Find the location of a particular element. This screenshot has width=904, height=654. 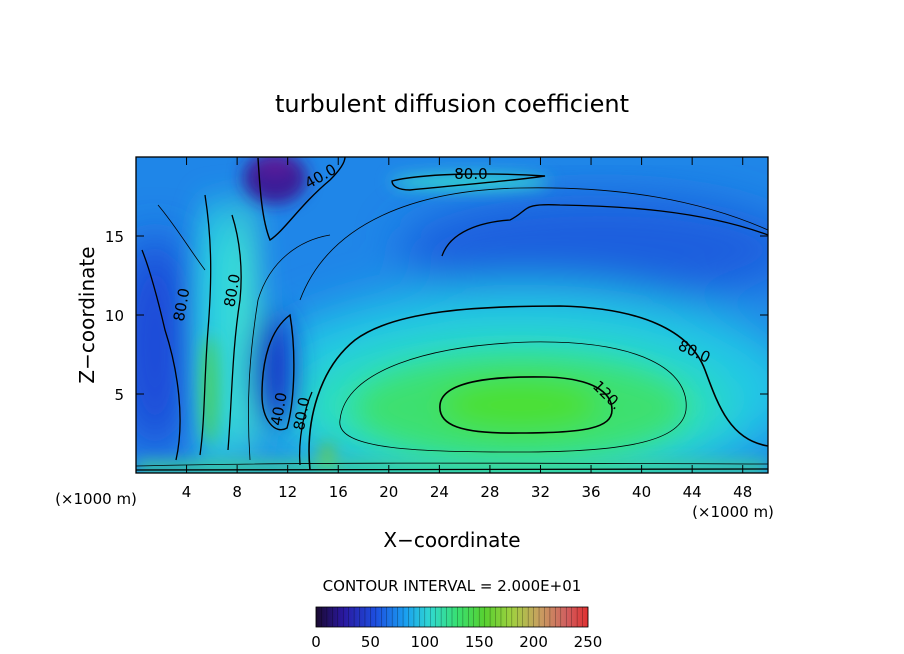

chart-title: turbulent diffusion coefficient is located at coordinates (452, 104).